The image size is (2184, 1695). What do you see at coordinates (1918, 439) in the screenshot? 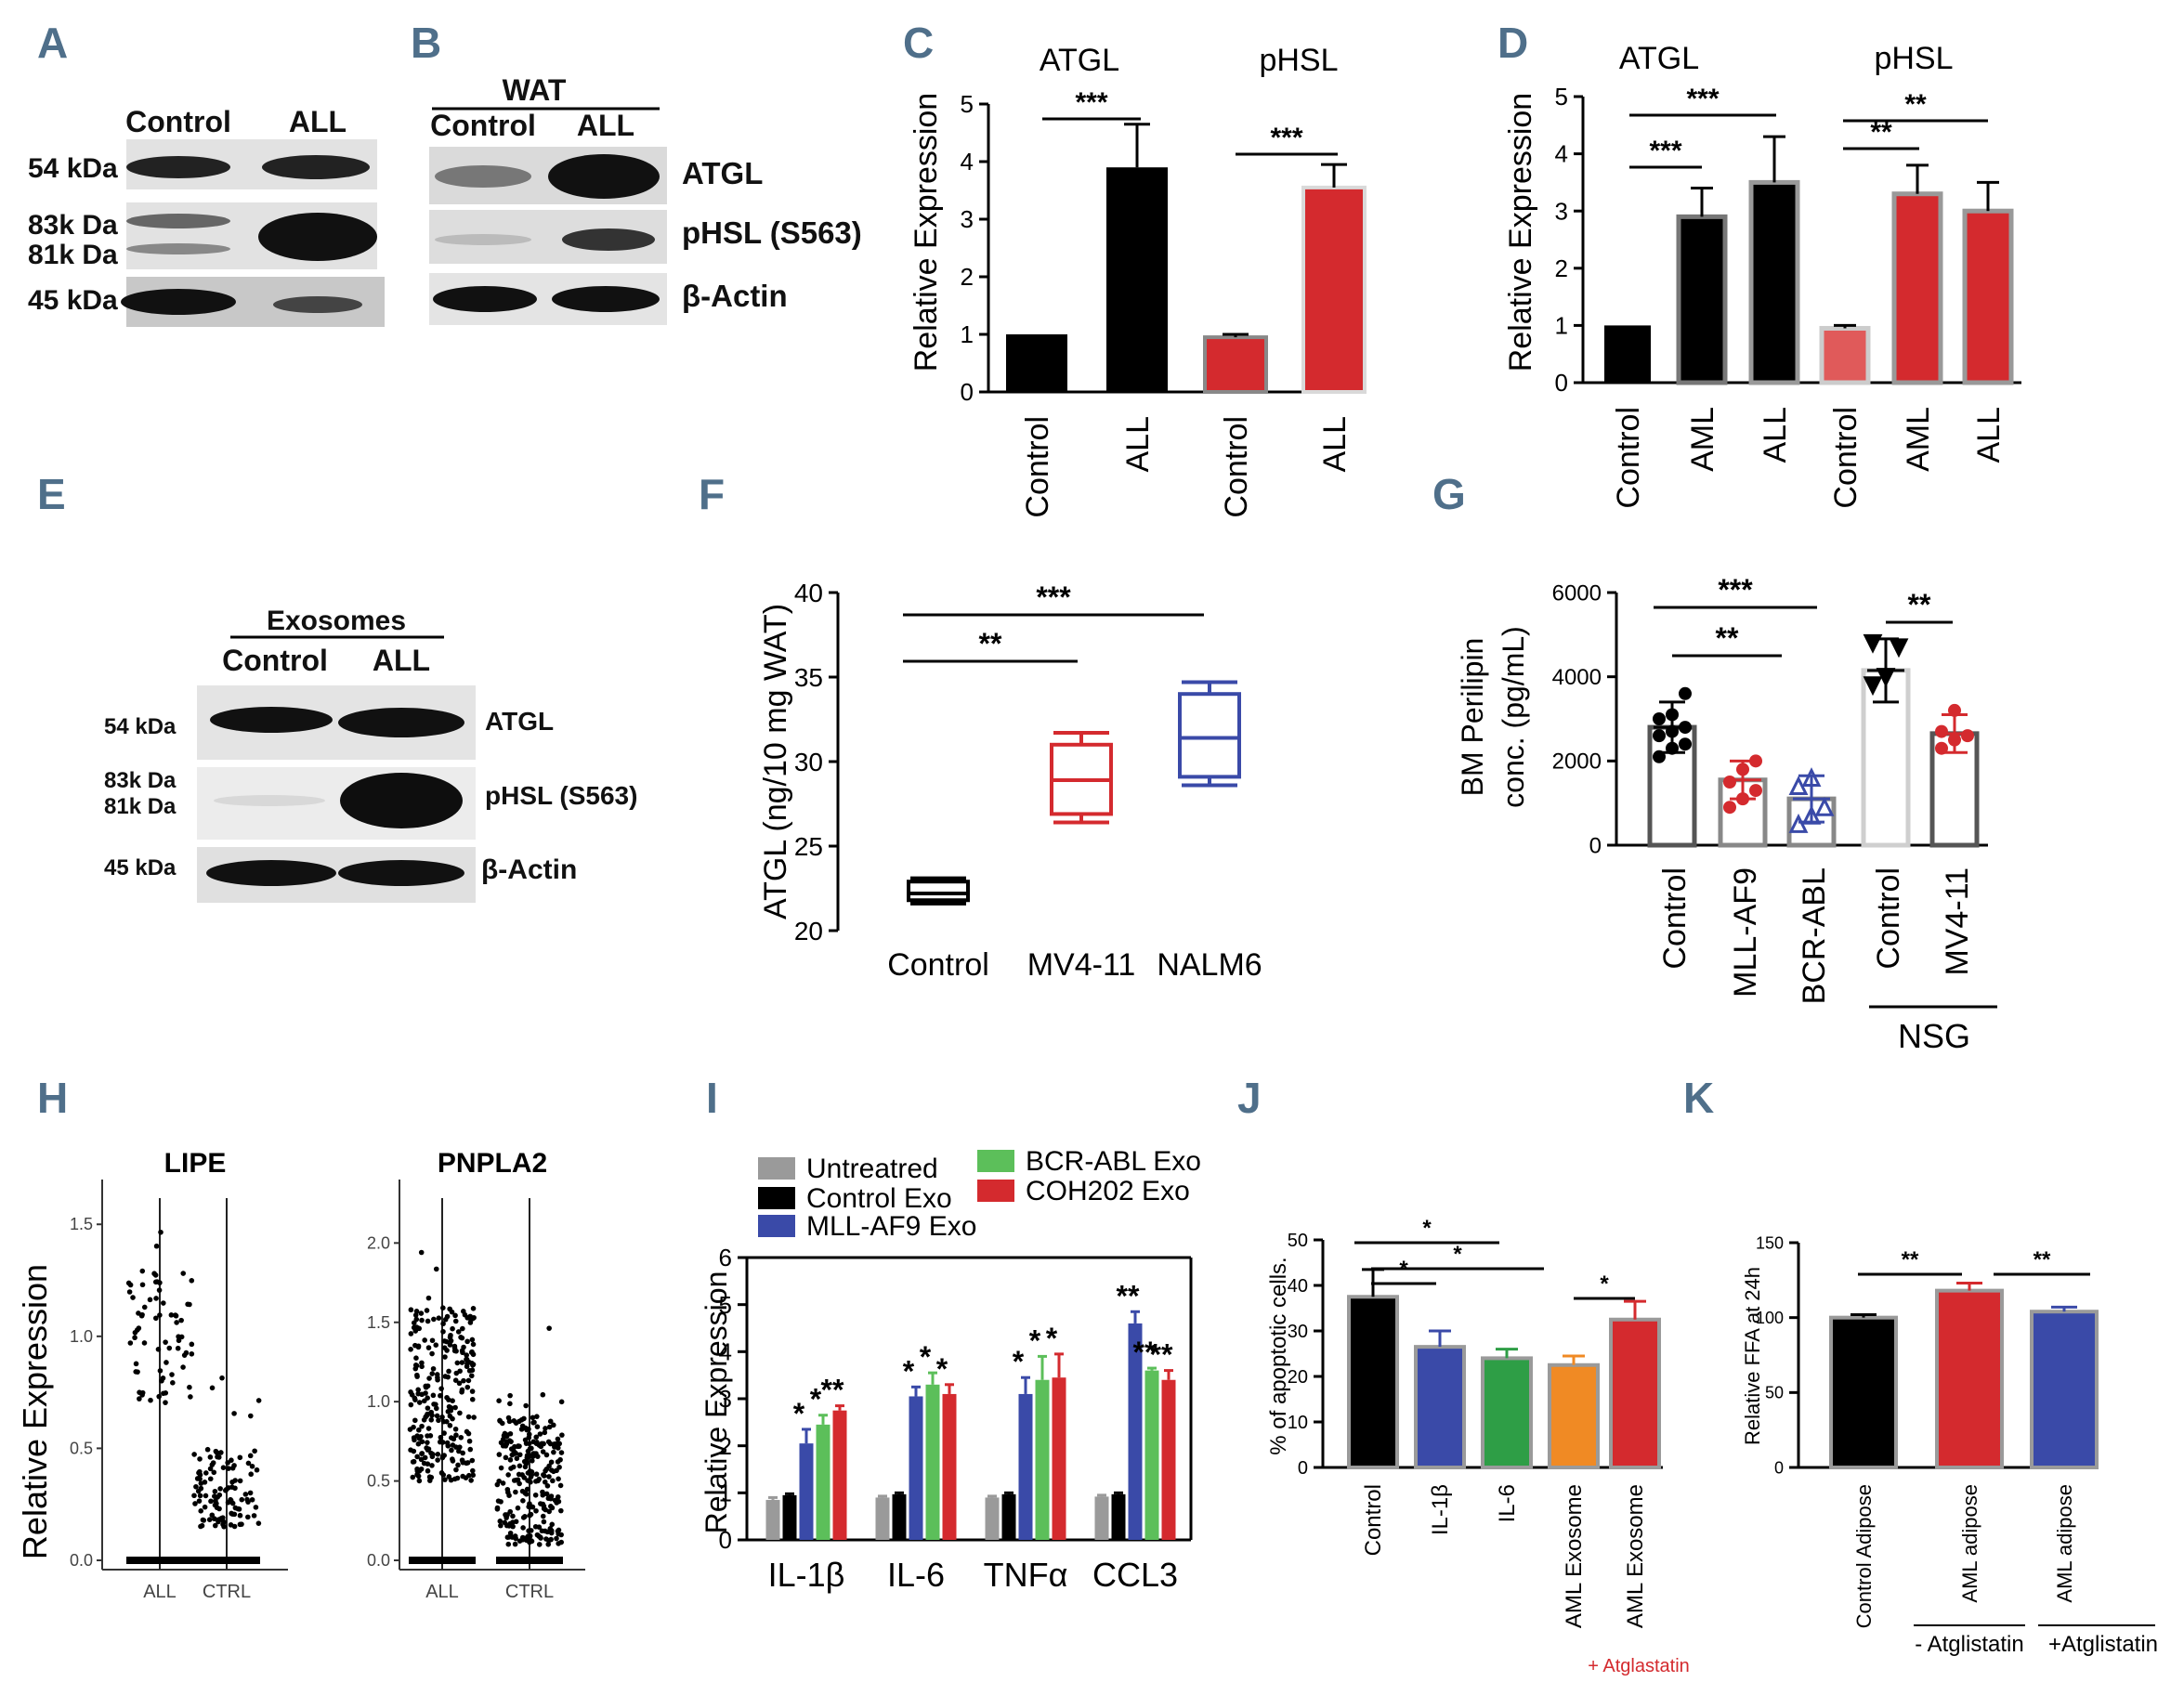
I see `d-x-tick-label: AML` at bounding box center [1918, 439].